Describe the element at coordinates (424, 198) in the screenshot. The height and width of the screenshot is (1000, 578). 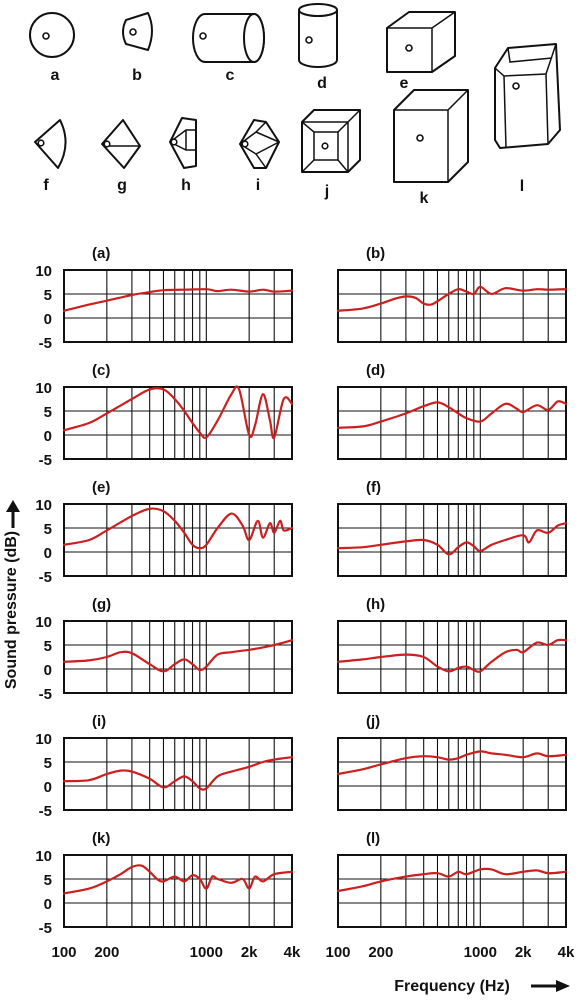
I see `shape-label: k` at that location.